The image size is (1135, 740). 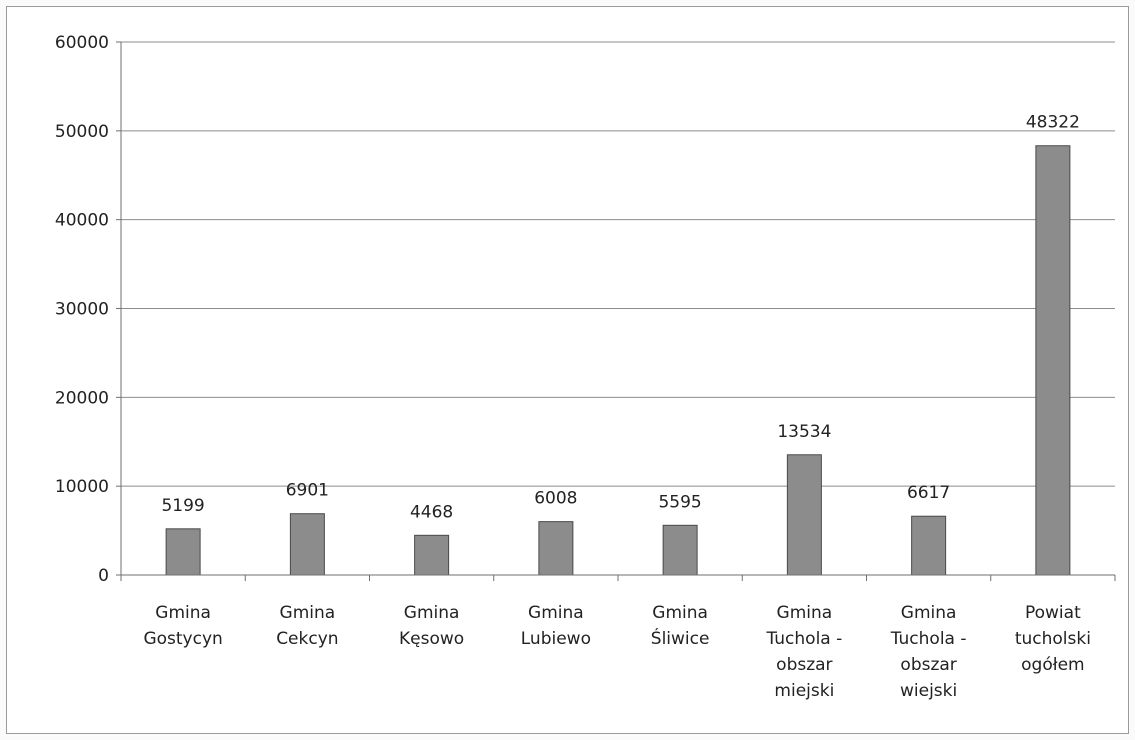 I want to click on category-label-line: Śliwice, so click(x=680, y=638).